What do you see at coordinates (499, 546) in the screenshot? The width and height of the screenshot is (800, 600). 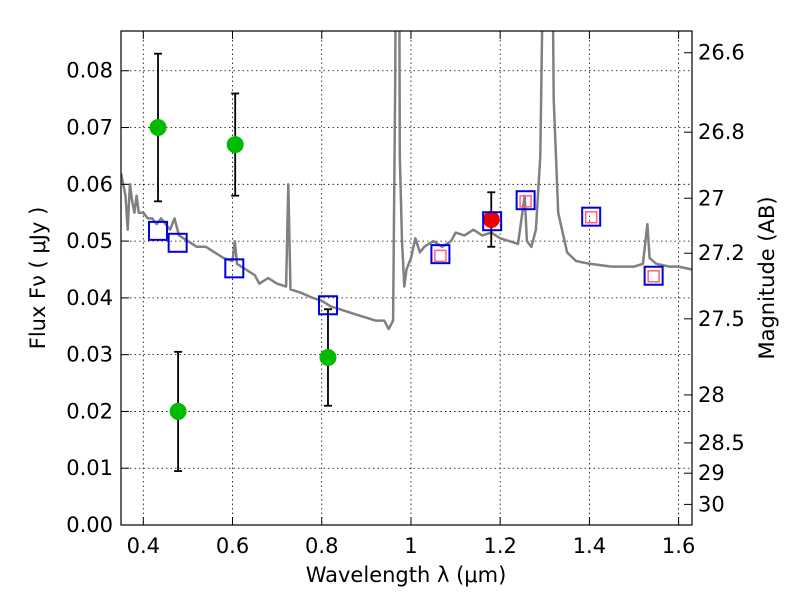 I see `x-tick-label: 1.2` at bounding box center [499, 546].